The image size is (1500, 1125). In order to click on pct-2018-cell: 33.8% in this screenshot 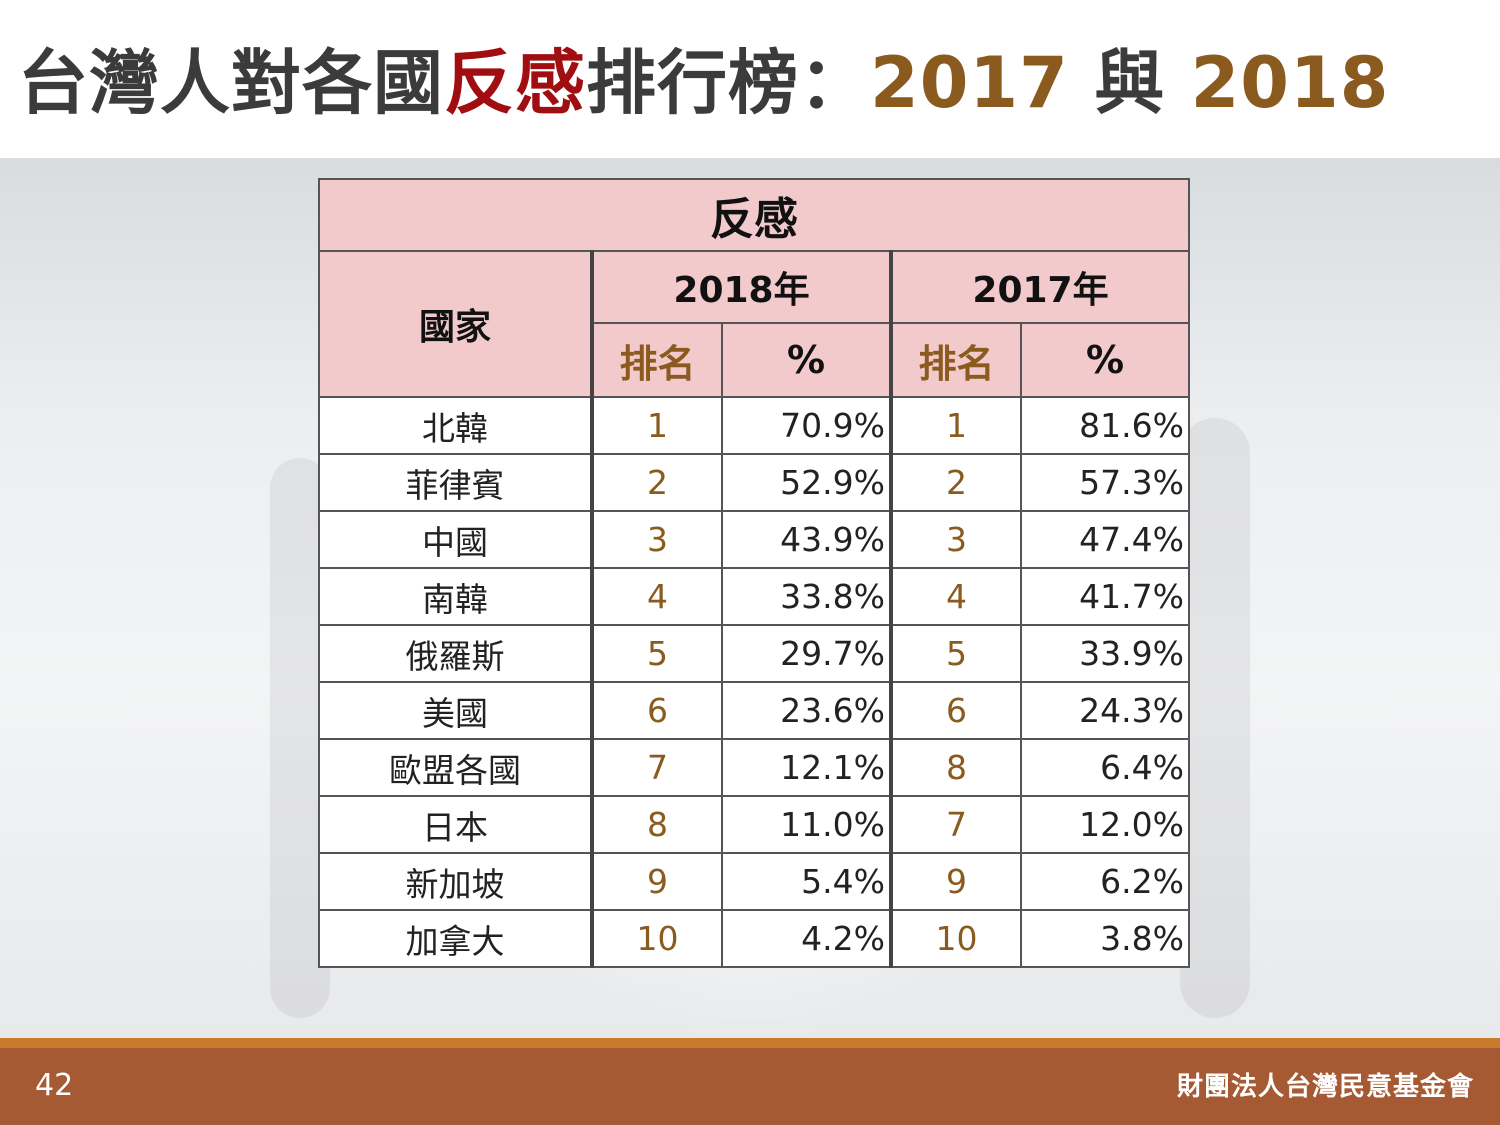, I will do `click(806, 596)`.